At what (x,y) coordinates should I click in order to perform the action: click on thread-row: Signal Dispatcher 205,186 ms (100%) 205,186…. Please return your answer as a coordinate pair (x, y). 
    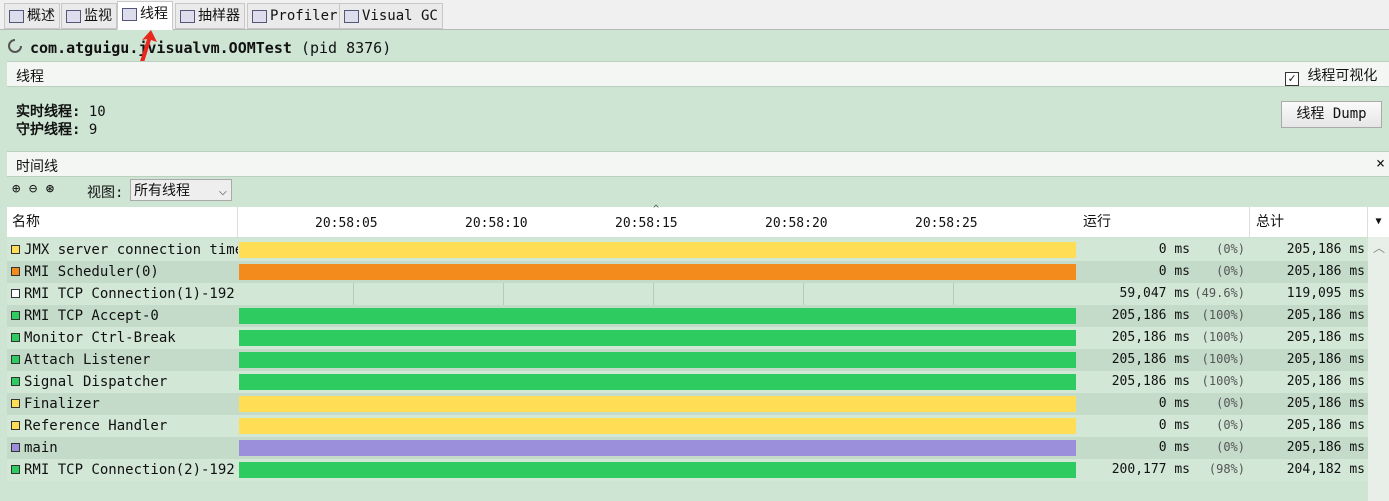
    Looking at the image, I should click on (687, 382).